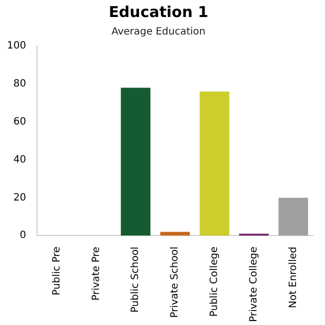 The height and width of the screenshot is (325, 325). What do you see at coordinates (214, 281) in the screenshot?
I see `x-tick-label: Public College` at bounding box center [214, 281].